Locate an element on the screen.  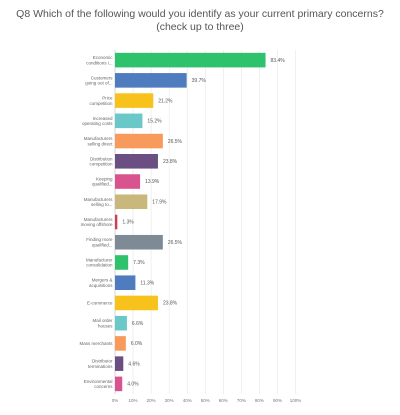
category-label: Mergers & acquisitions is located at coordinates (101, 283).